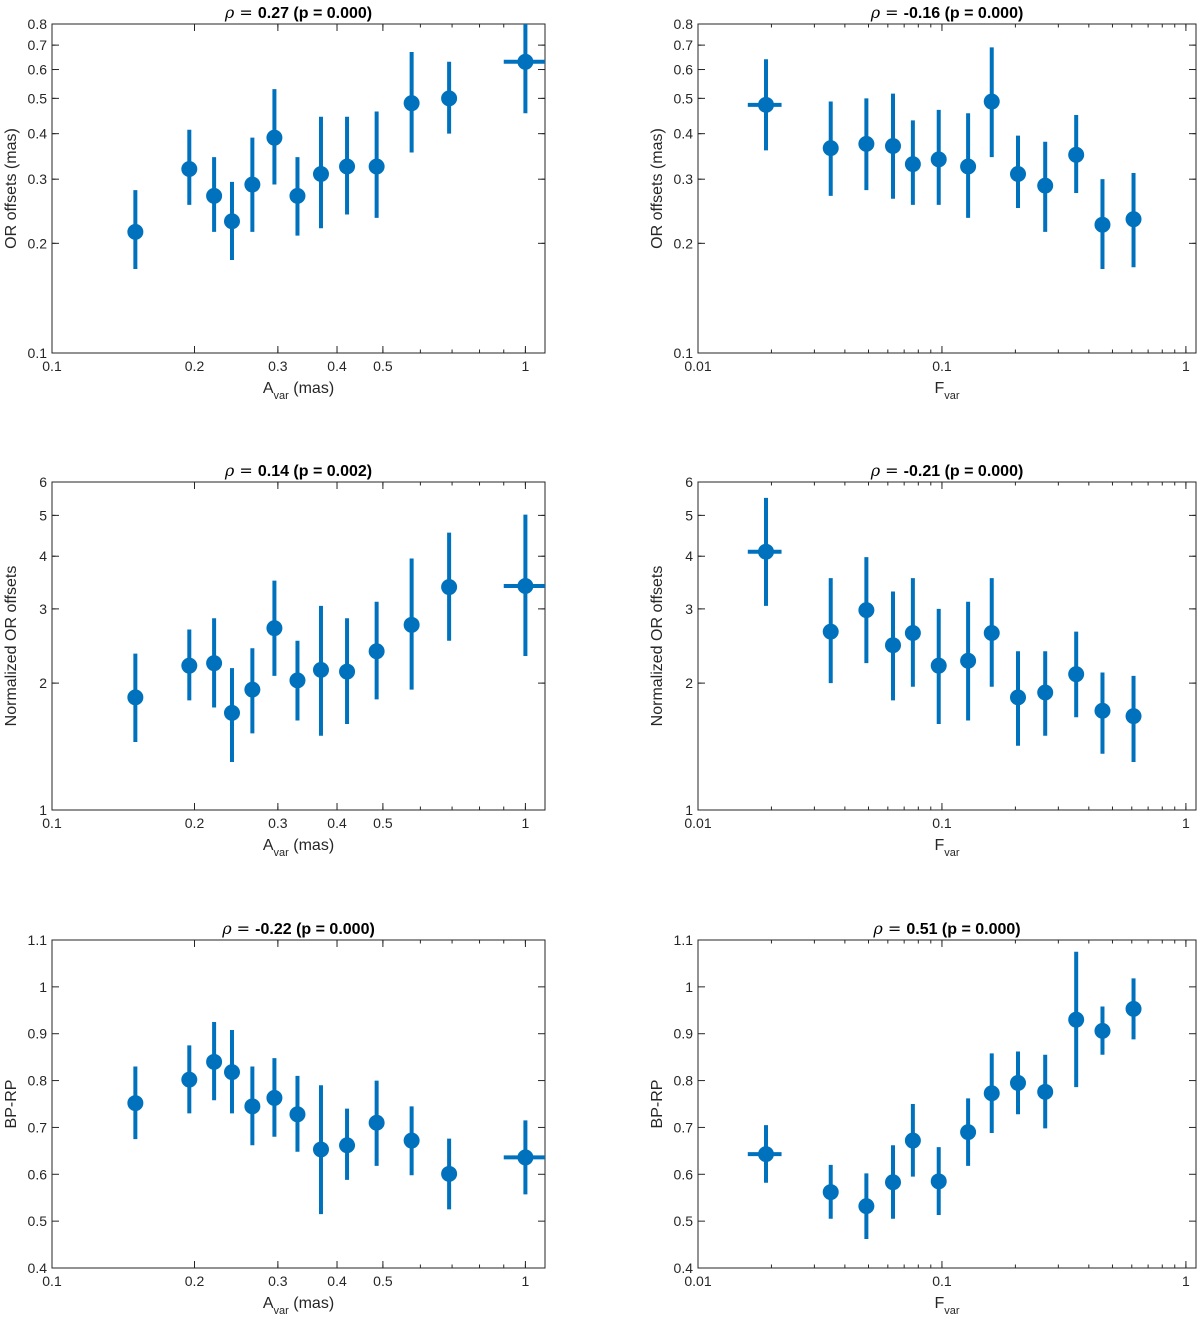  Describe the element at coordinates (657, 646) in the screenshot. I see `y-axis-label: Normalized OR offsets` at that location.